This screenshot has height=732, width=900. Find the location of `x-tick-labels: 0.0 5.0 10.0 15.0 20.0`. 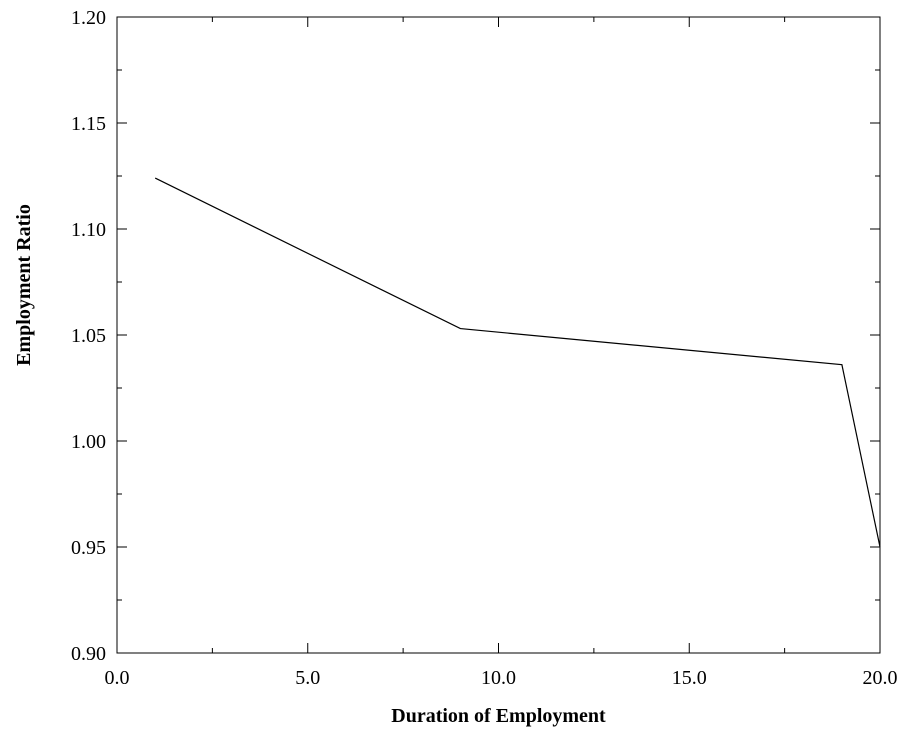

x-tick-labels: 0.0 5.0 10.0 15.0 20.0 is located at coordinates (501, 678).